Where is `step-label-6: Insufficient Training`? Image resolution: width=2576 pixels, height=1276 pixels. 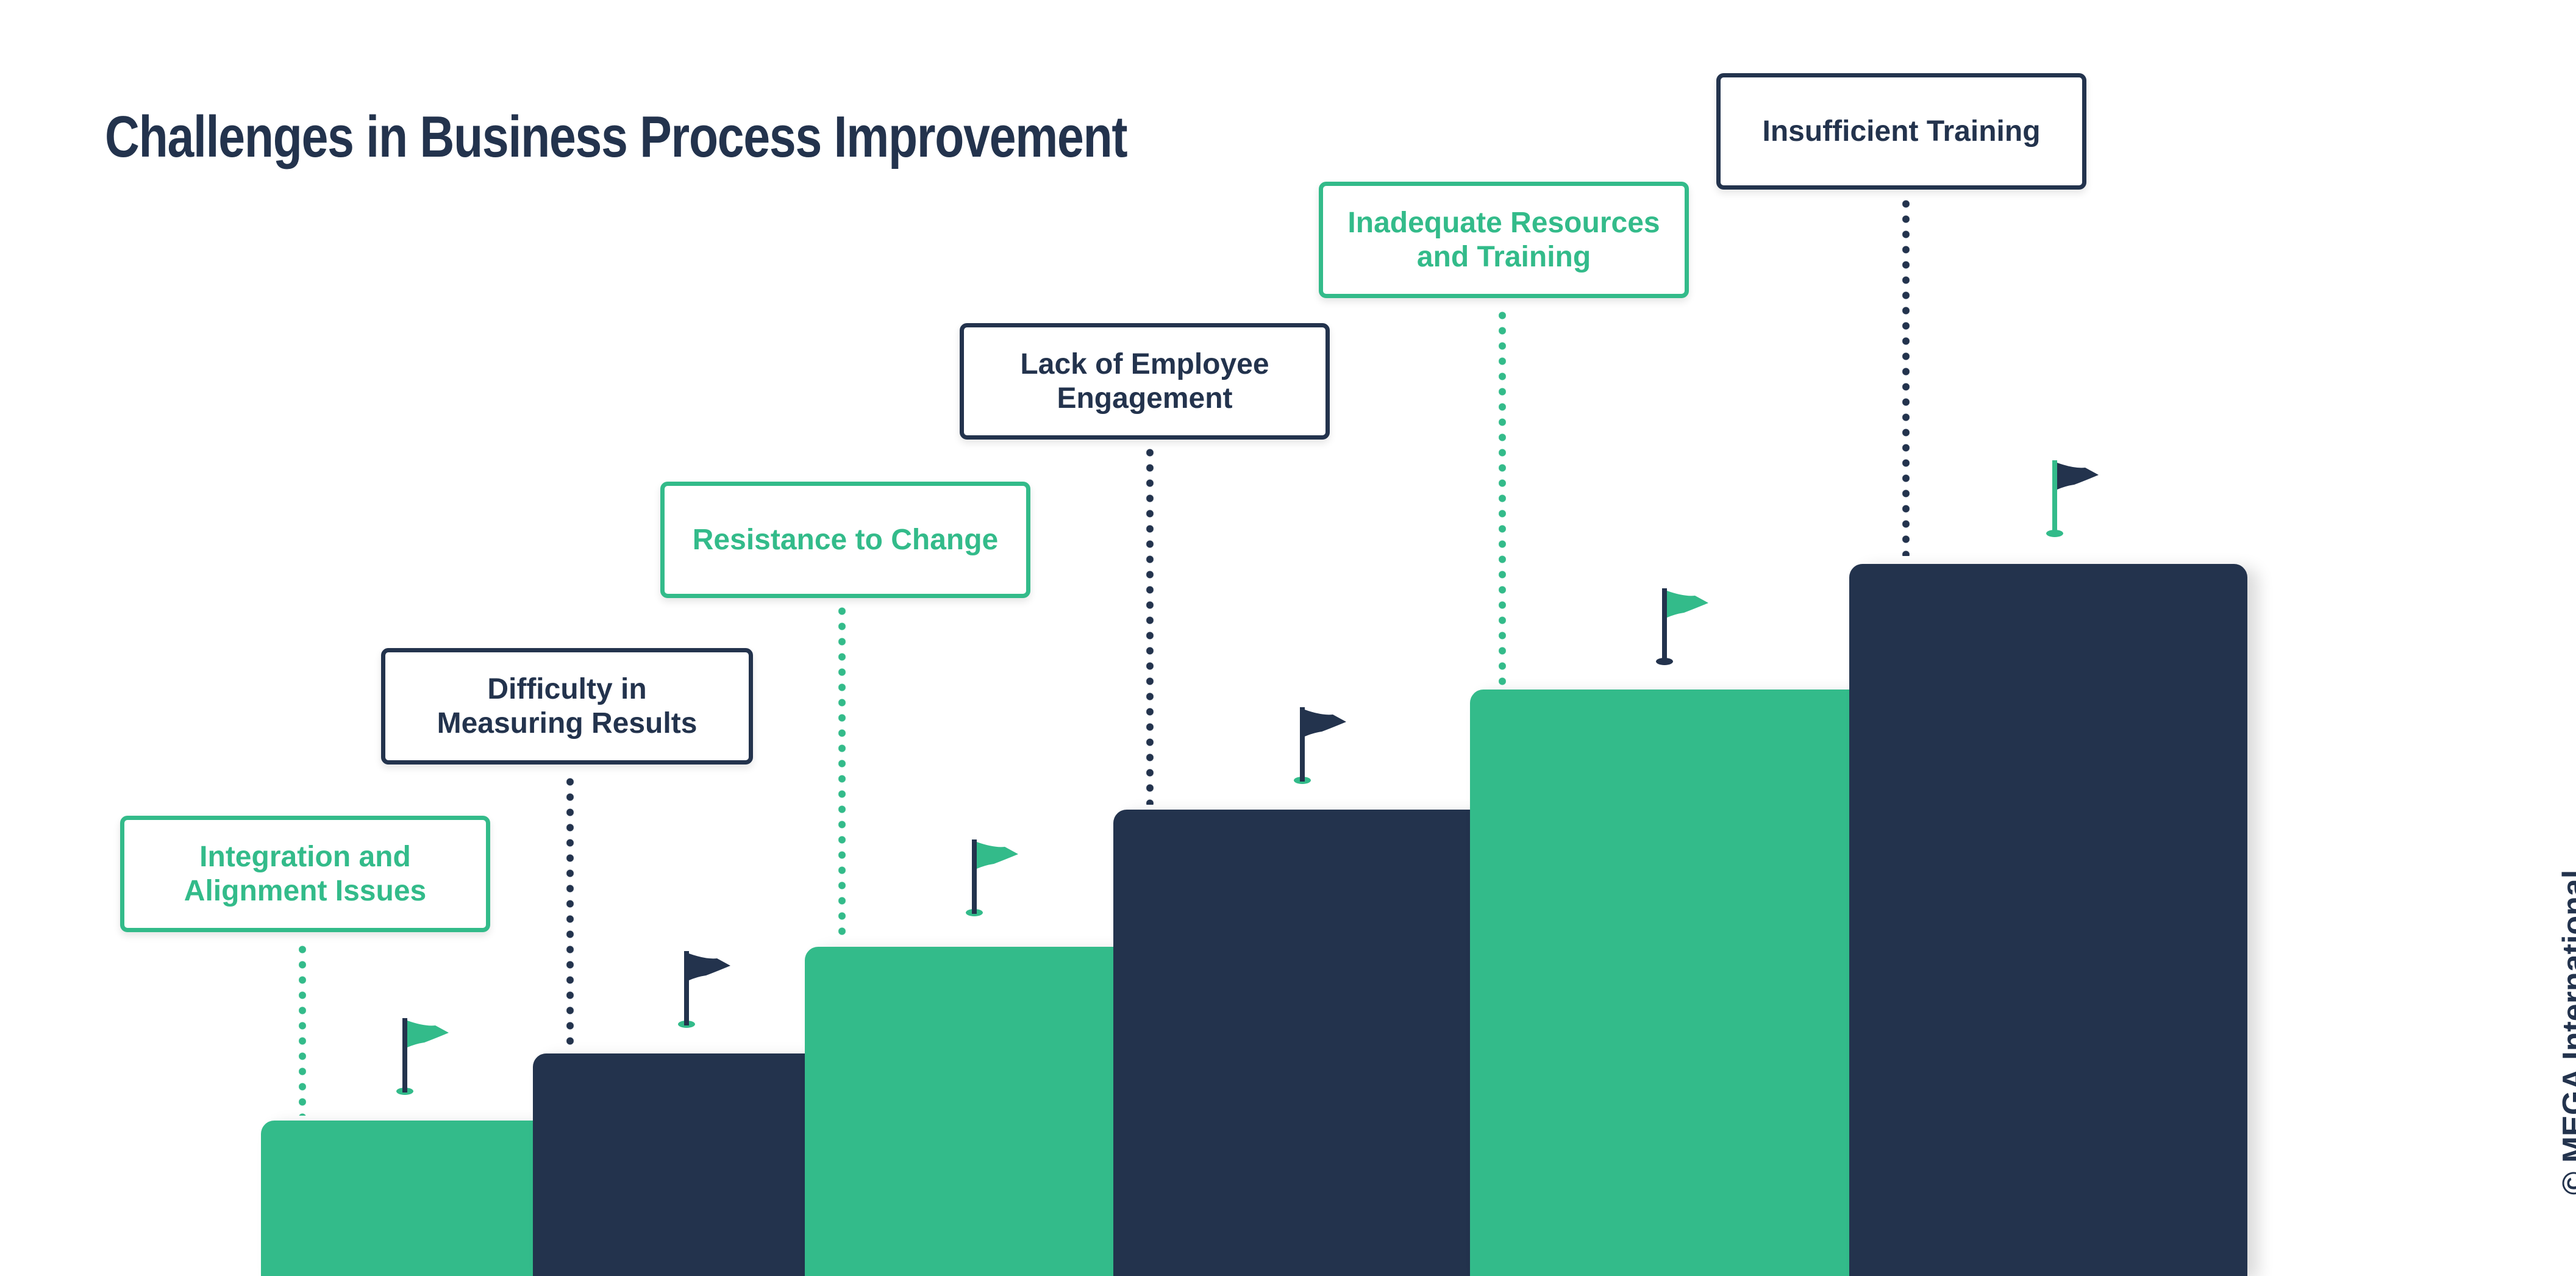
step-label-6: Insufficient Training is located at coordinates (1901, 131).